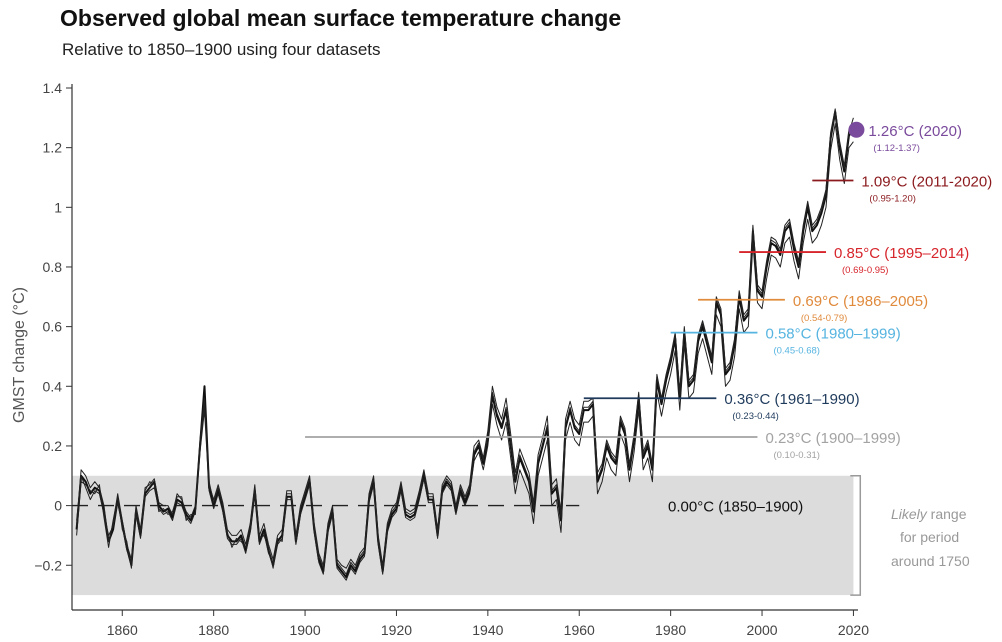 This screenshot has width=1002, height=642. What do you see at coordinates (860, 301) in the screenshot?
I see `period-mean-label: 0.69°C (1986–2005)` at bounding box center [860, 301].